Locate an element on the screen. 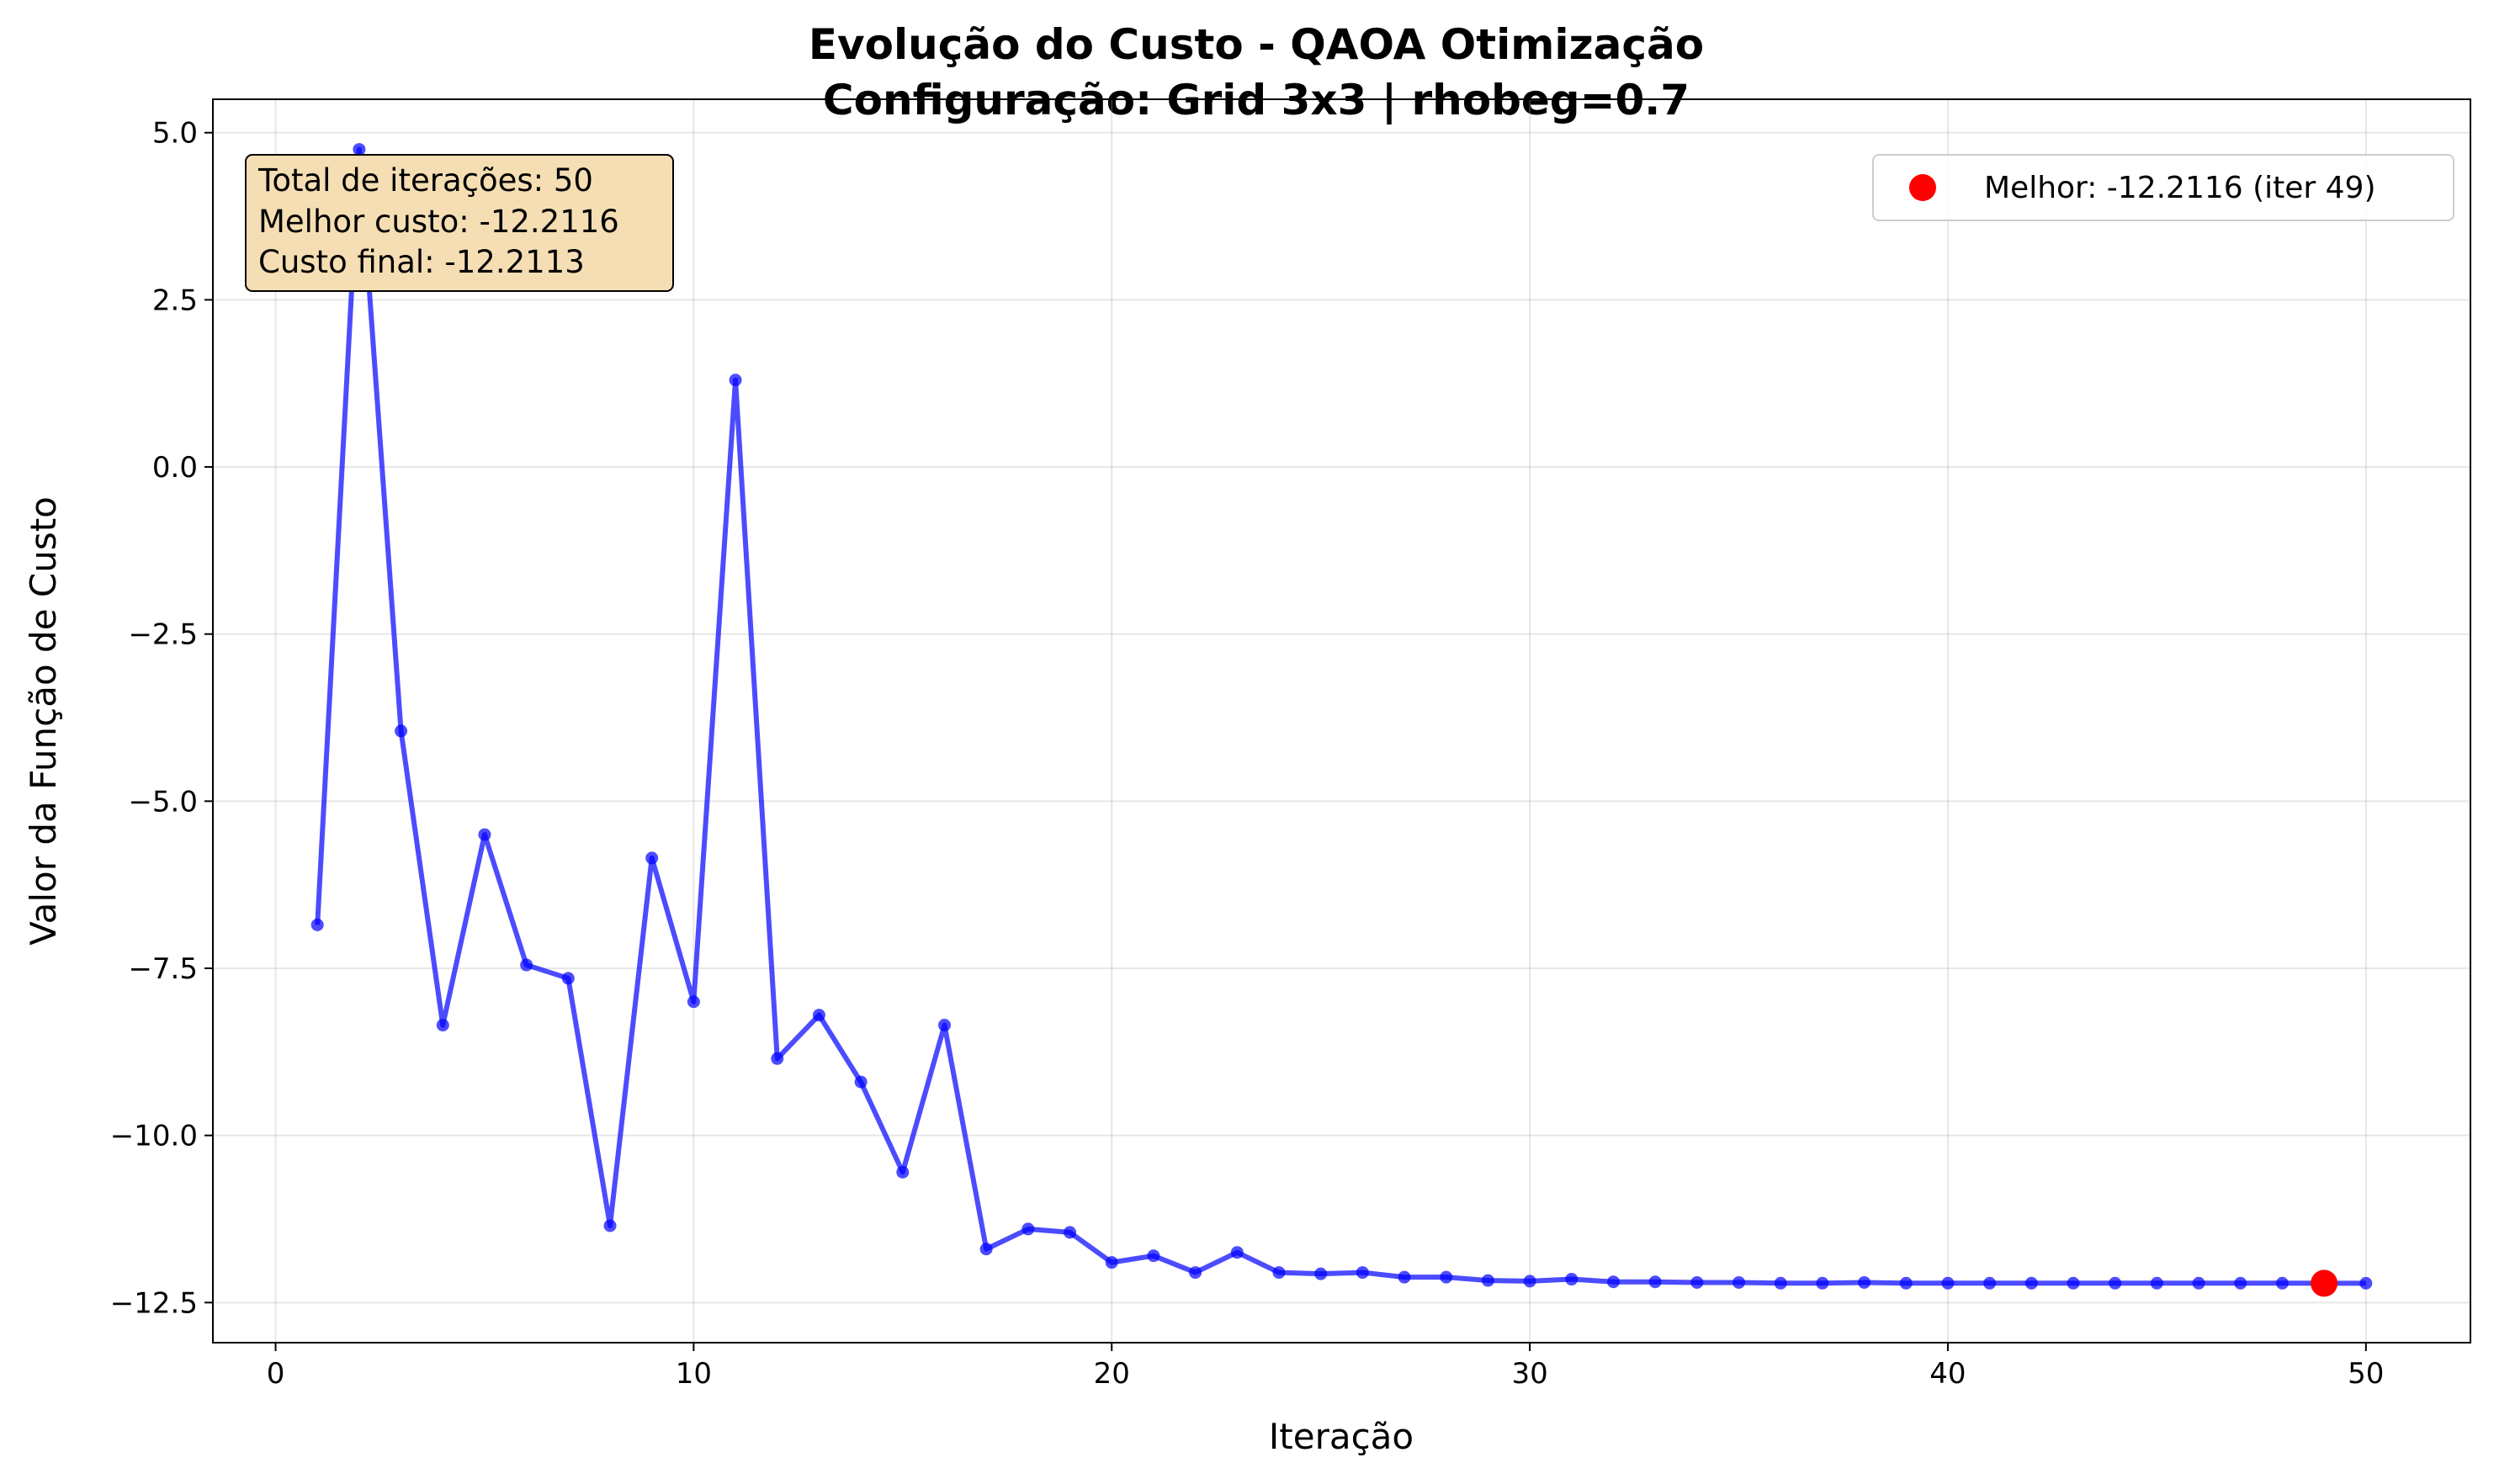 The height and width of the screenshot is (1484, 2494). best-point-marker is located at coordinates (2324, 1283).